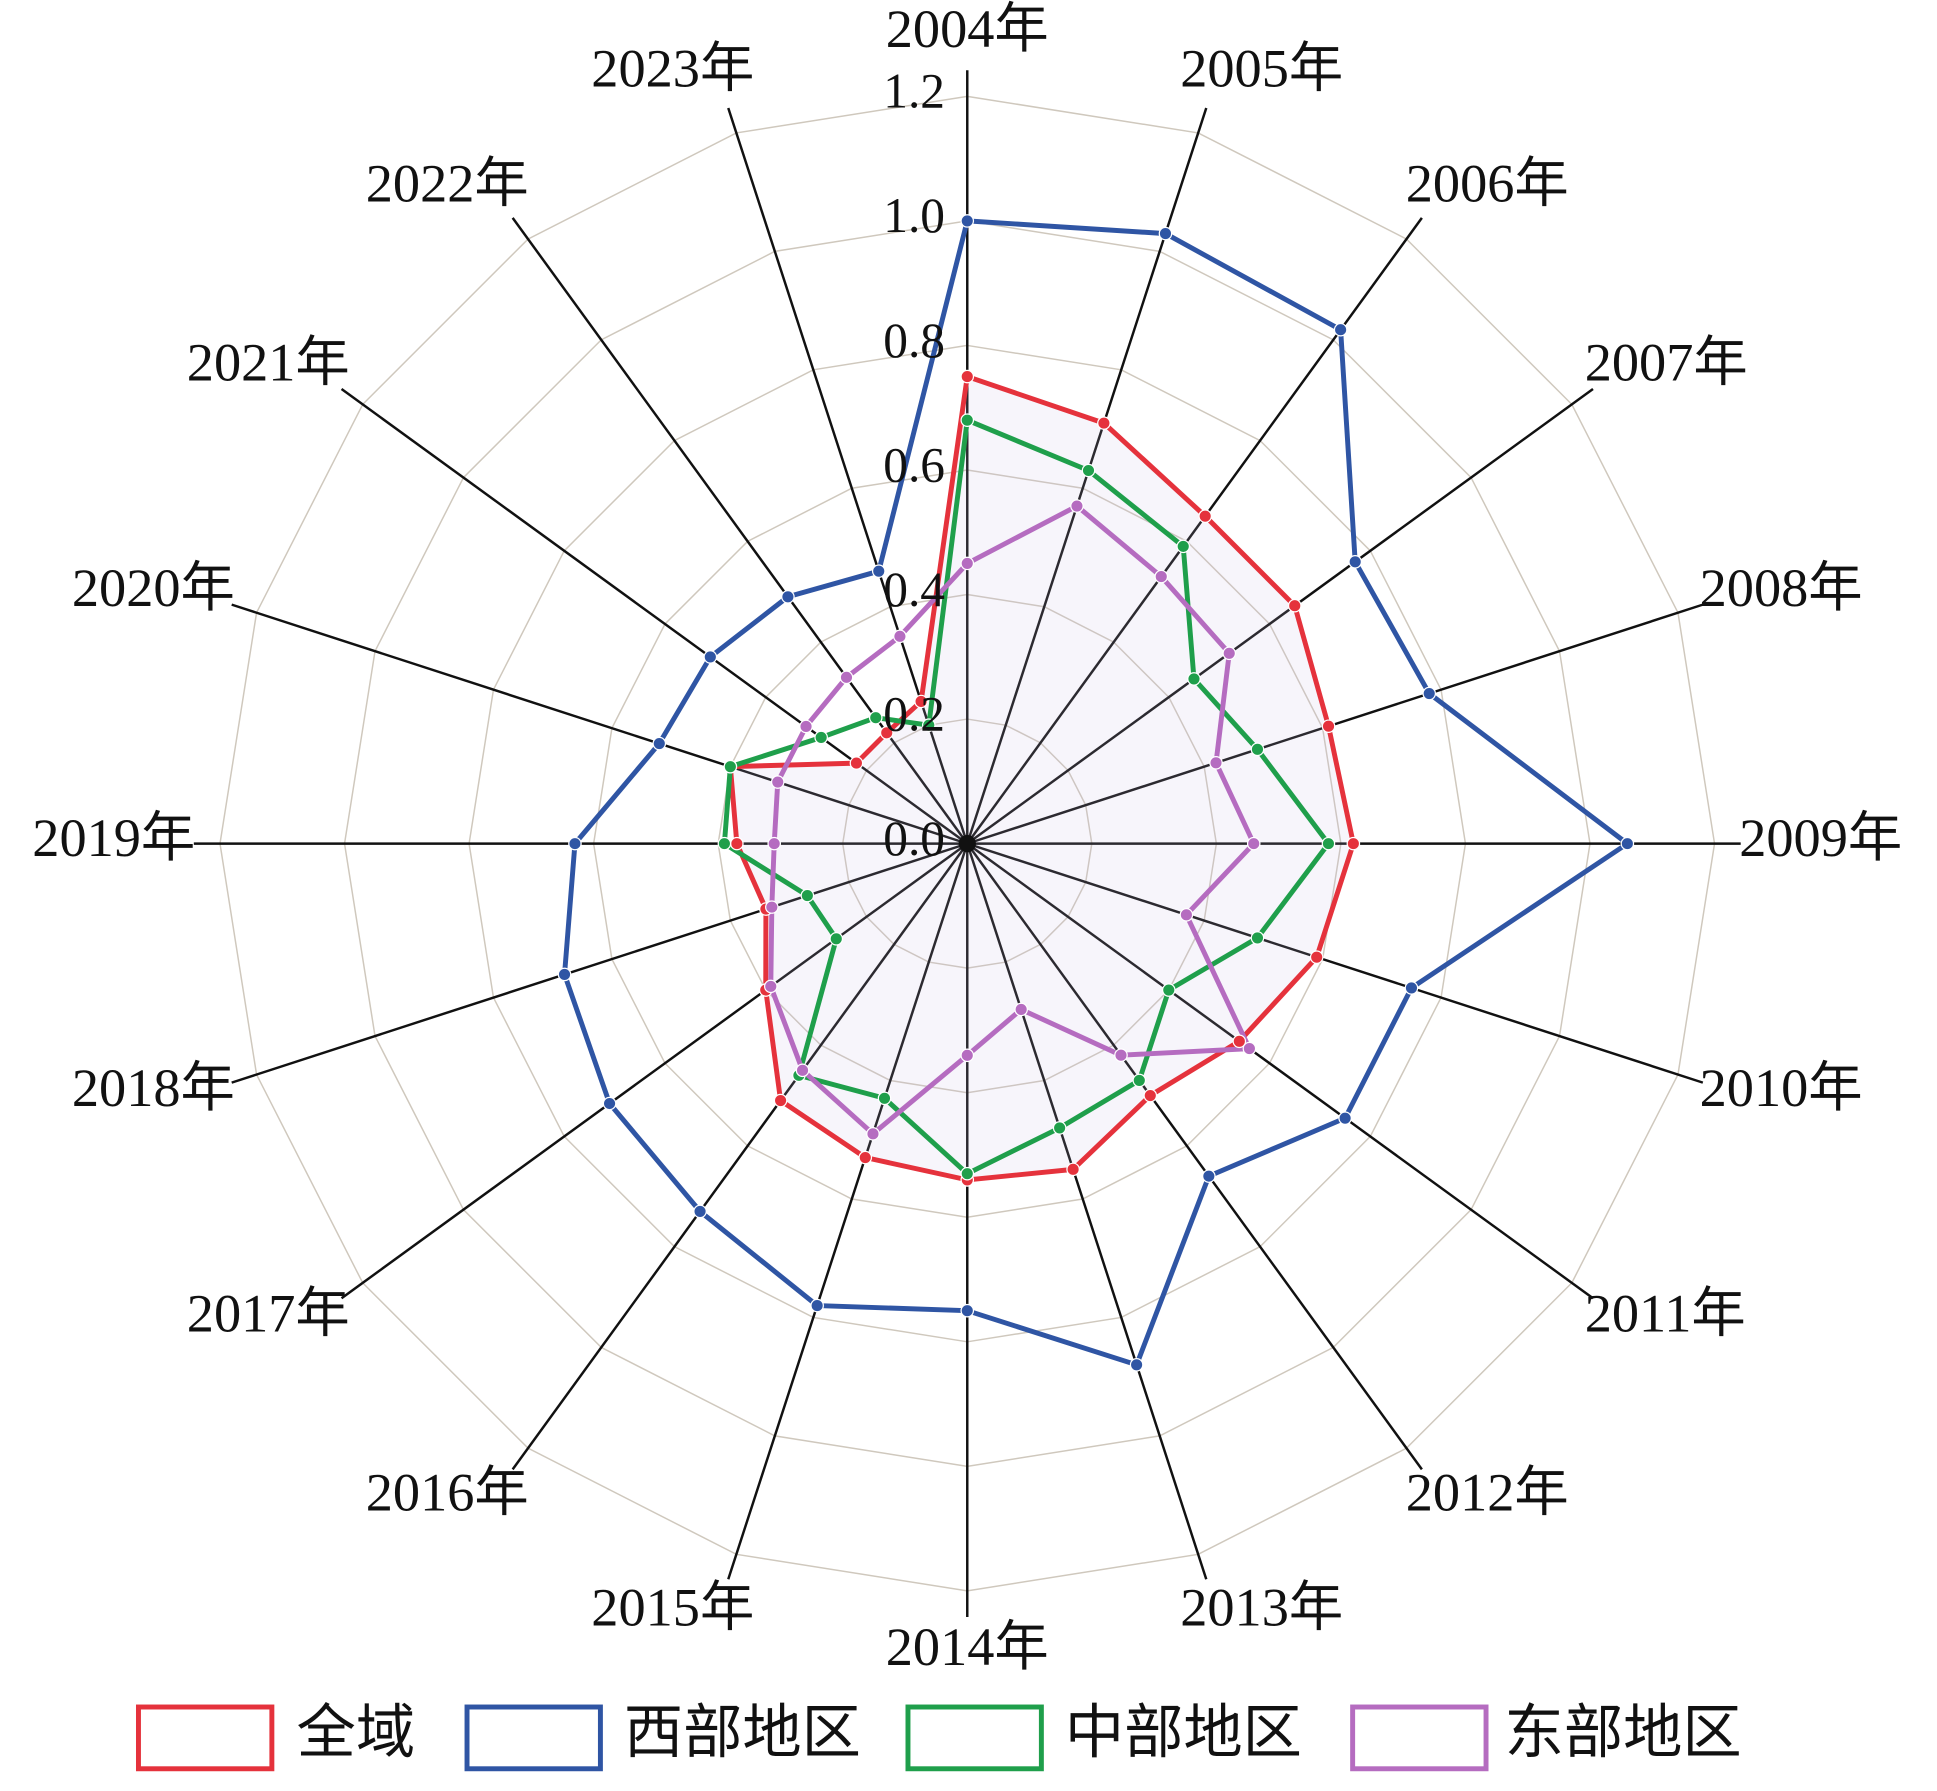 Image resolution: width=1937 pixels, height=1791 pixels. What do you see at coordinates (1261, 1608) in the screenshot?
I see `category-label: 2013年` at bounding box center [1261, 1608].